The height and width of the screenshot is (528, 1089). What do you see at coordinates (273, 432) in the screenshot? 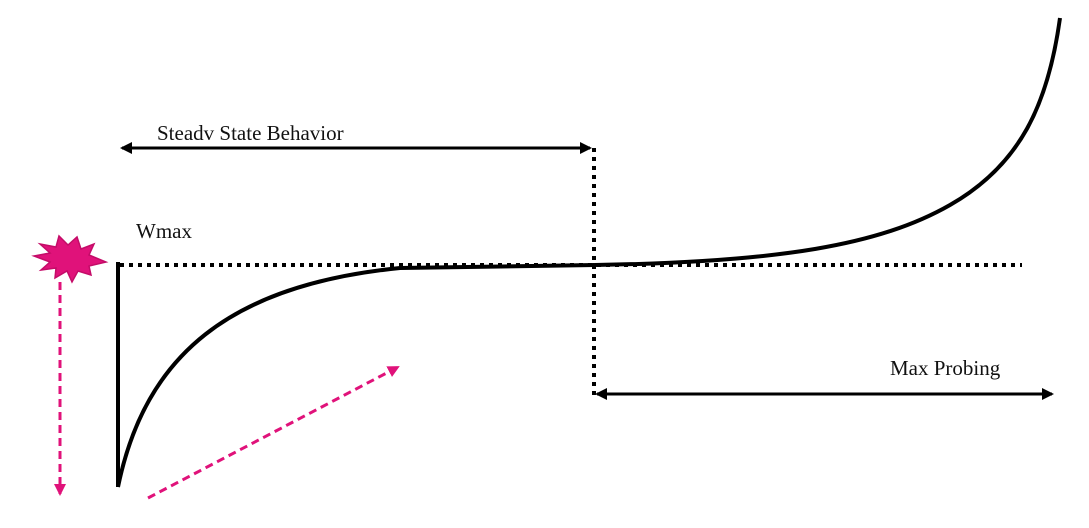
I see `pink-growth-arrow` at bounding box center [273, 432].